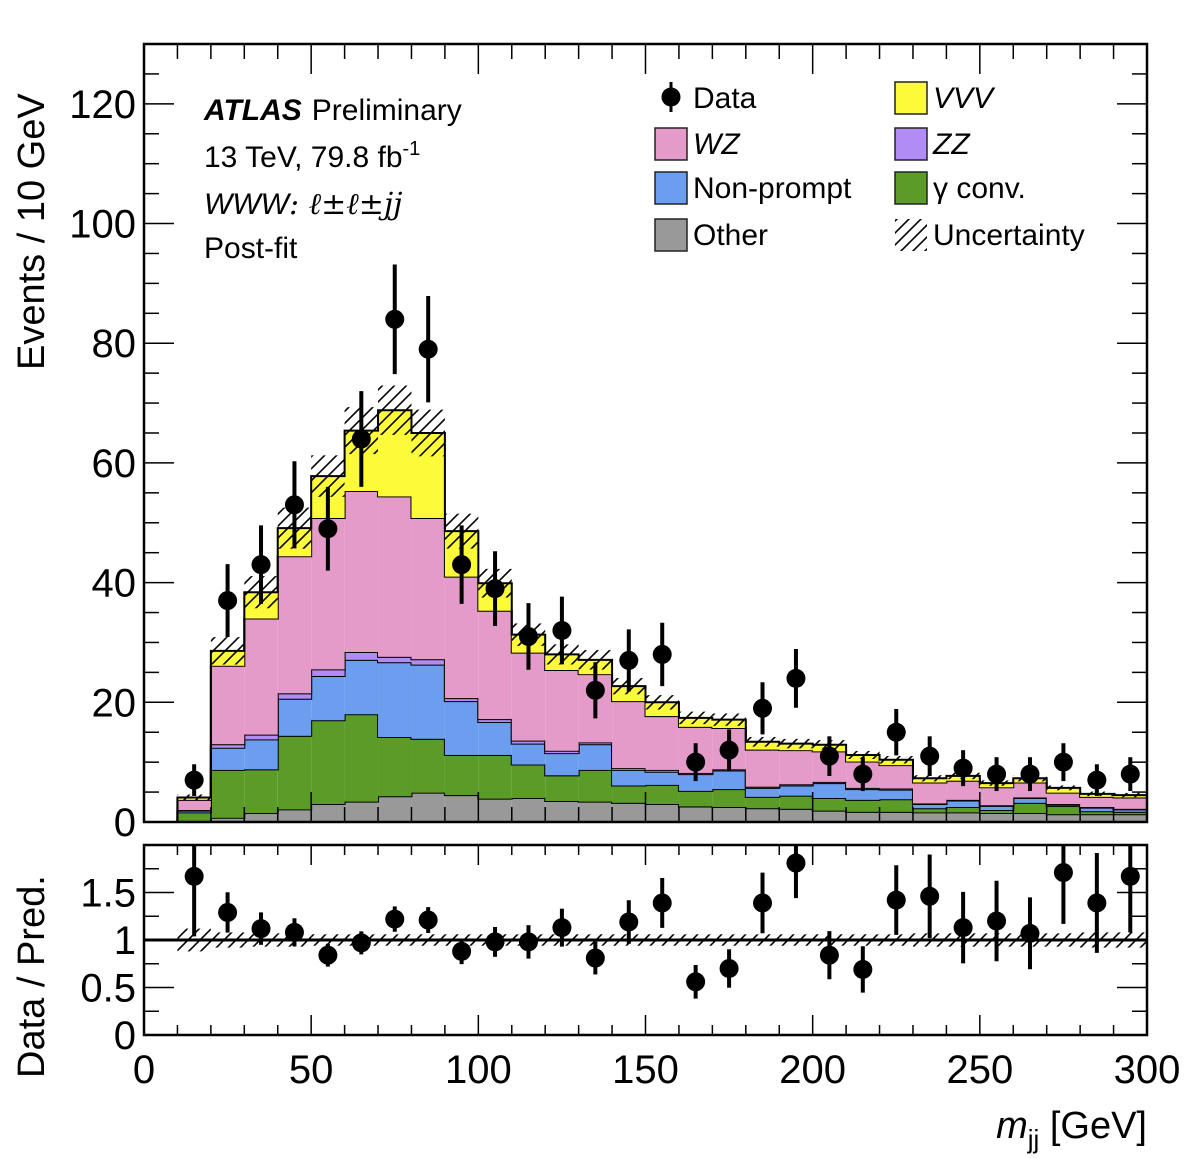 The height and width of the screenshot is (1158, 1200). What do you see at coordinates (951, 144) in the screenshot?
I see `legend-label: ZZ` at bounding box center [951, 144].